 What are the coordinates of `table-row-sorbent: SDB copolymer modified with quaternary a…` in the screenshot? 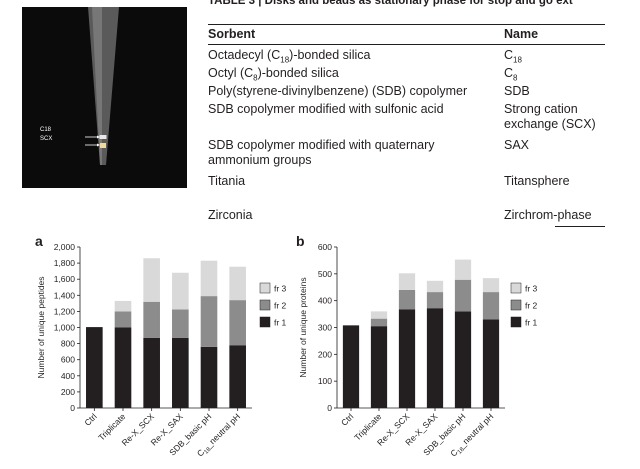 It's located at (321, 152).